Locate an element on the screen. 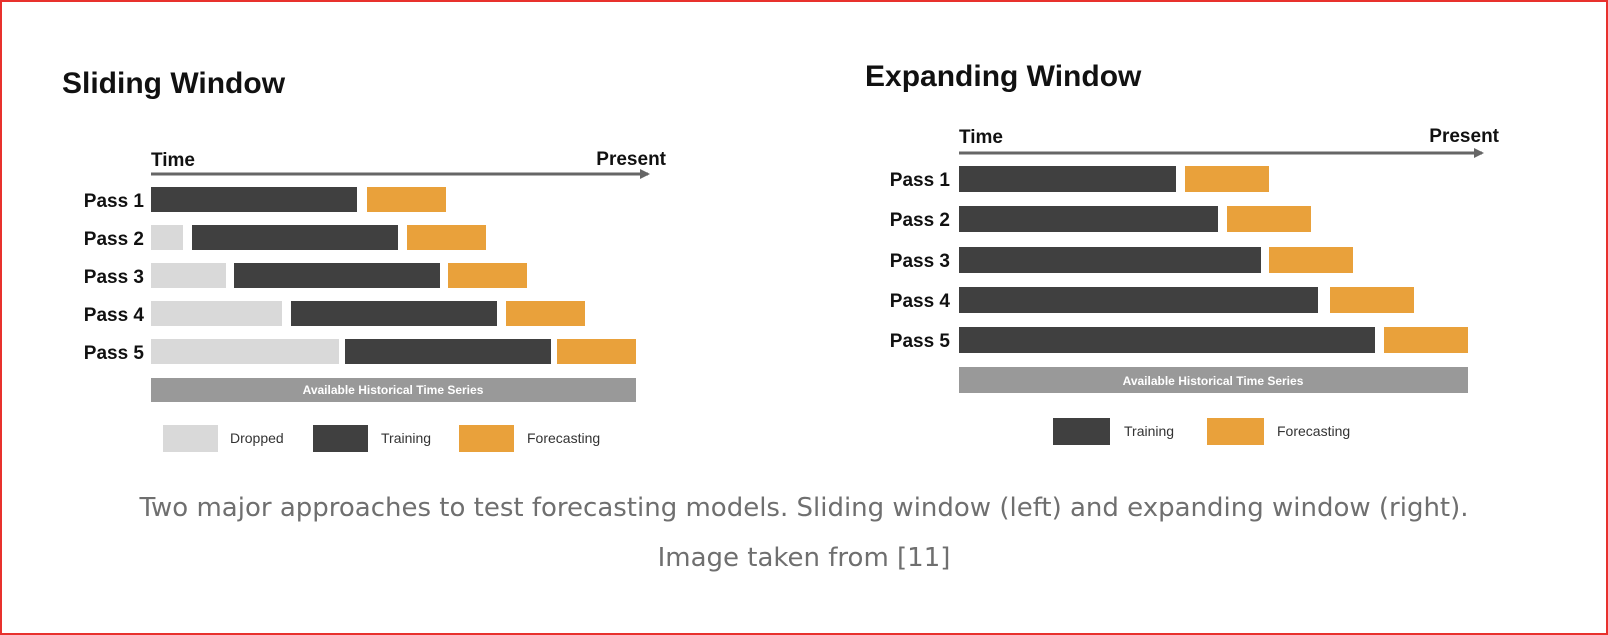 This screenshot has height=635, width=1608. sliding-pass-5-label: Pass 5 is located at coordinates (114, 353).